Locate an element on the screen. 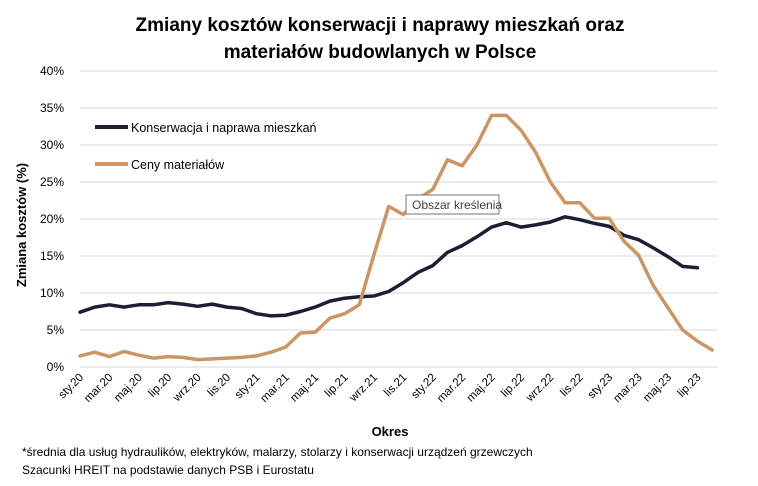 The image size is (758, 486). x-tick-label: wrz.22 is located at coordinates (539, 388).